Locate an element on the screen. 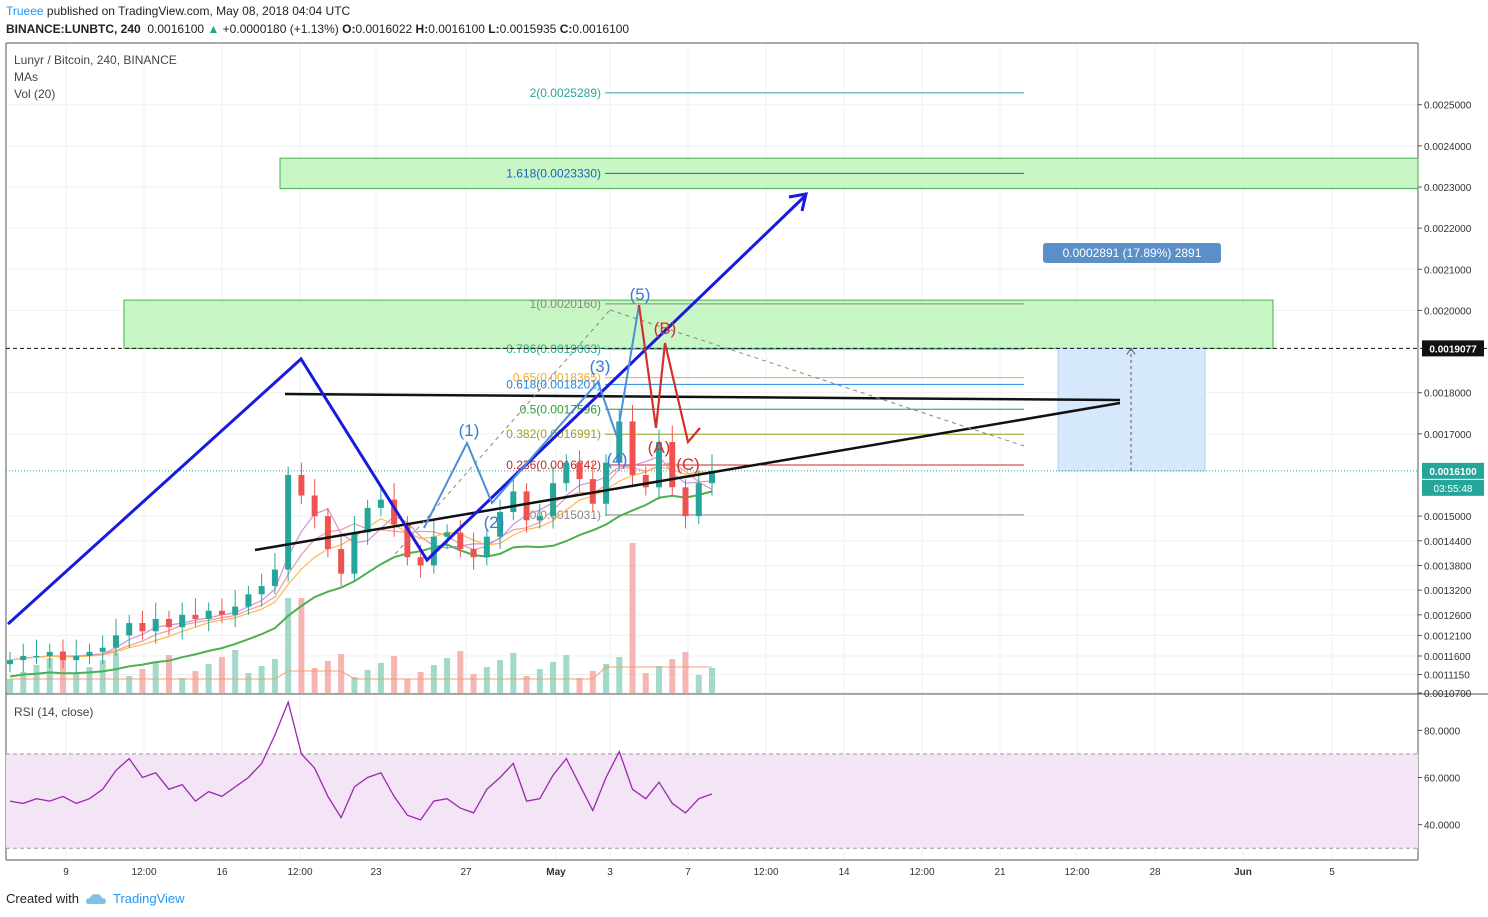  time-tick-label: 21 is located at coordinates (1000, 872).